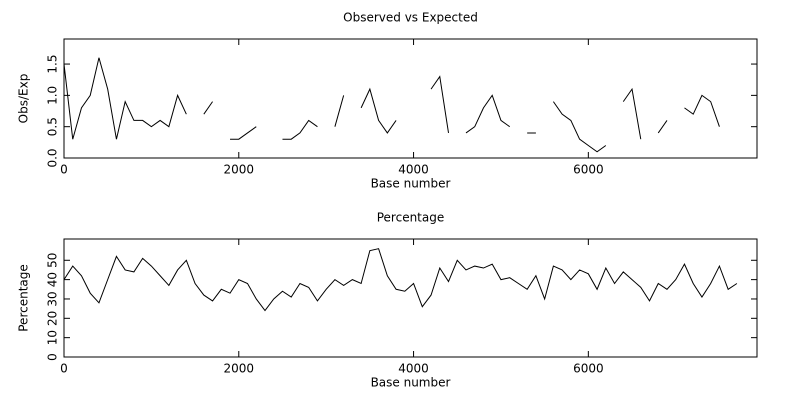 The image size is (799, 410). What do you see at coordinates (53, 298) in the screenshot?
I see `y-tick-label: 30` at bounding box center [53, 298].